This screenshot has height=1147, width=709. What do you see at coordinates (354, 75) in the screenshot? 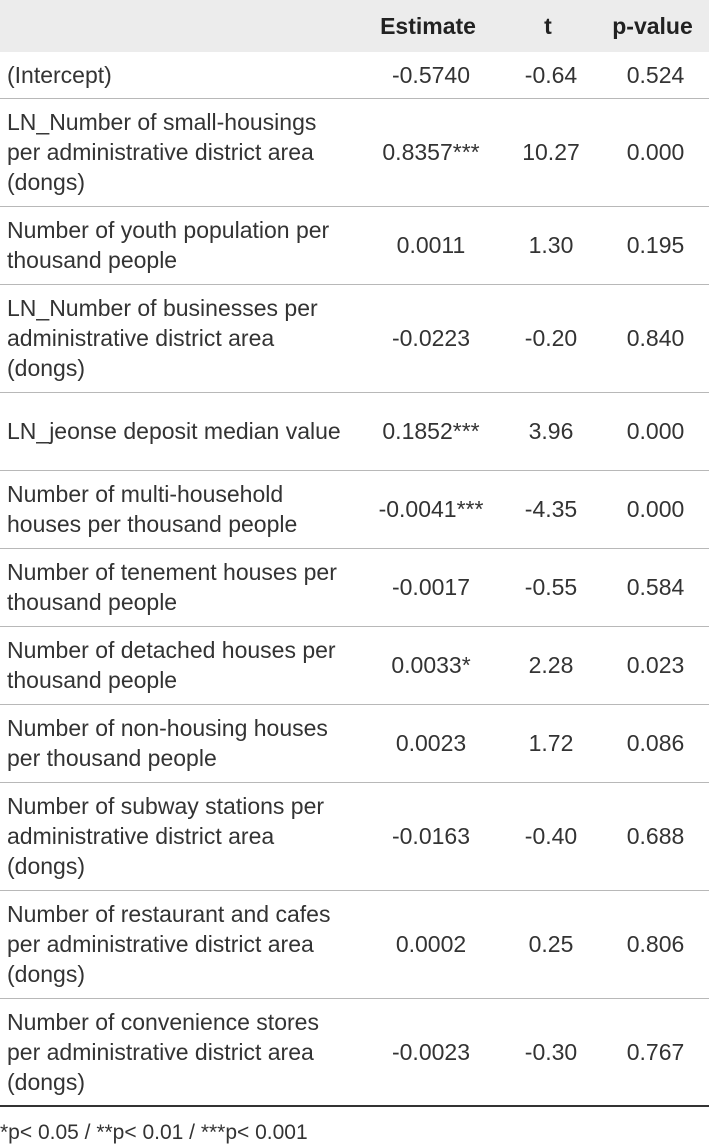
I see `table-row: (Intercept) -0.5740 -0.64 0.524` at bounding box center [354, 75].